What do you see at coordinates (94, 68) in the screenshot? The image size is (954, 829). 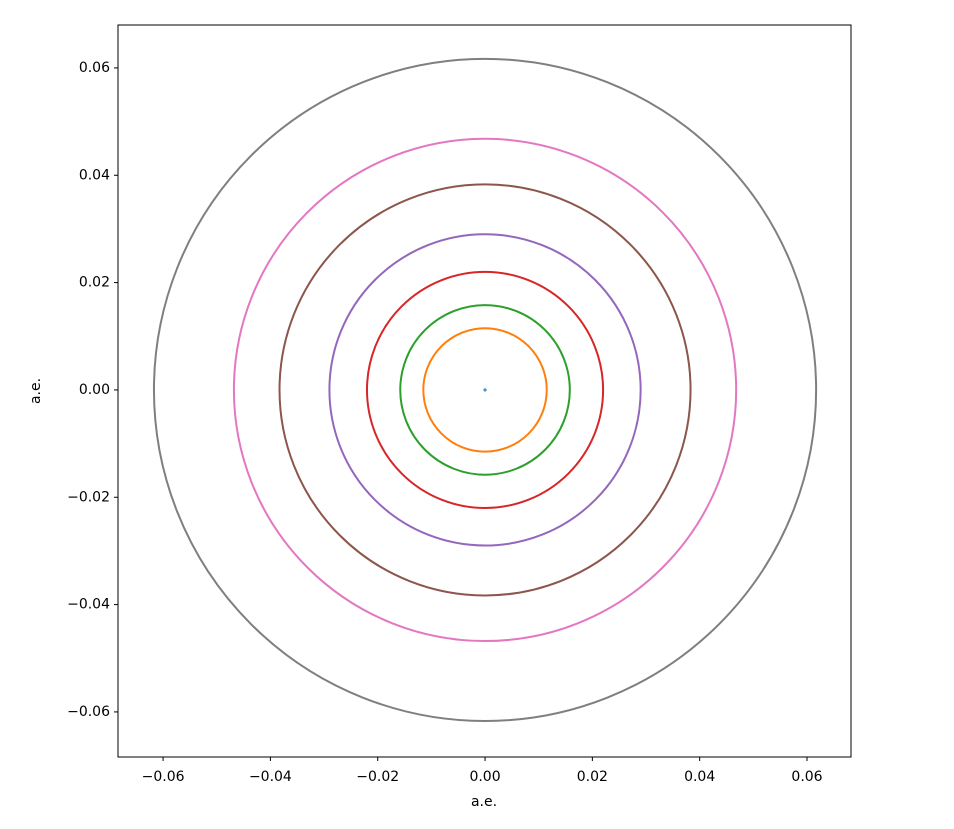 I see `y-tick-label: 0.06` at bounding box center [94, 68].